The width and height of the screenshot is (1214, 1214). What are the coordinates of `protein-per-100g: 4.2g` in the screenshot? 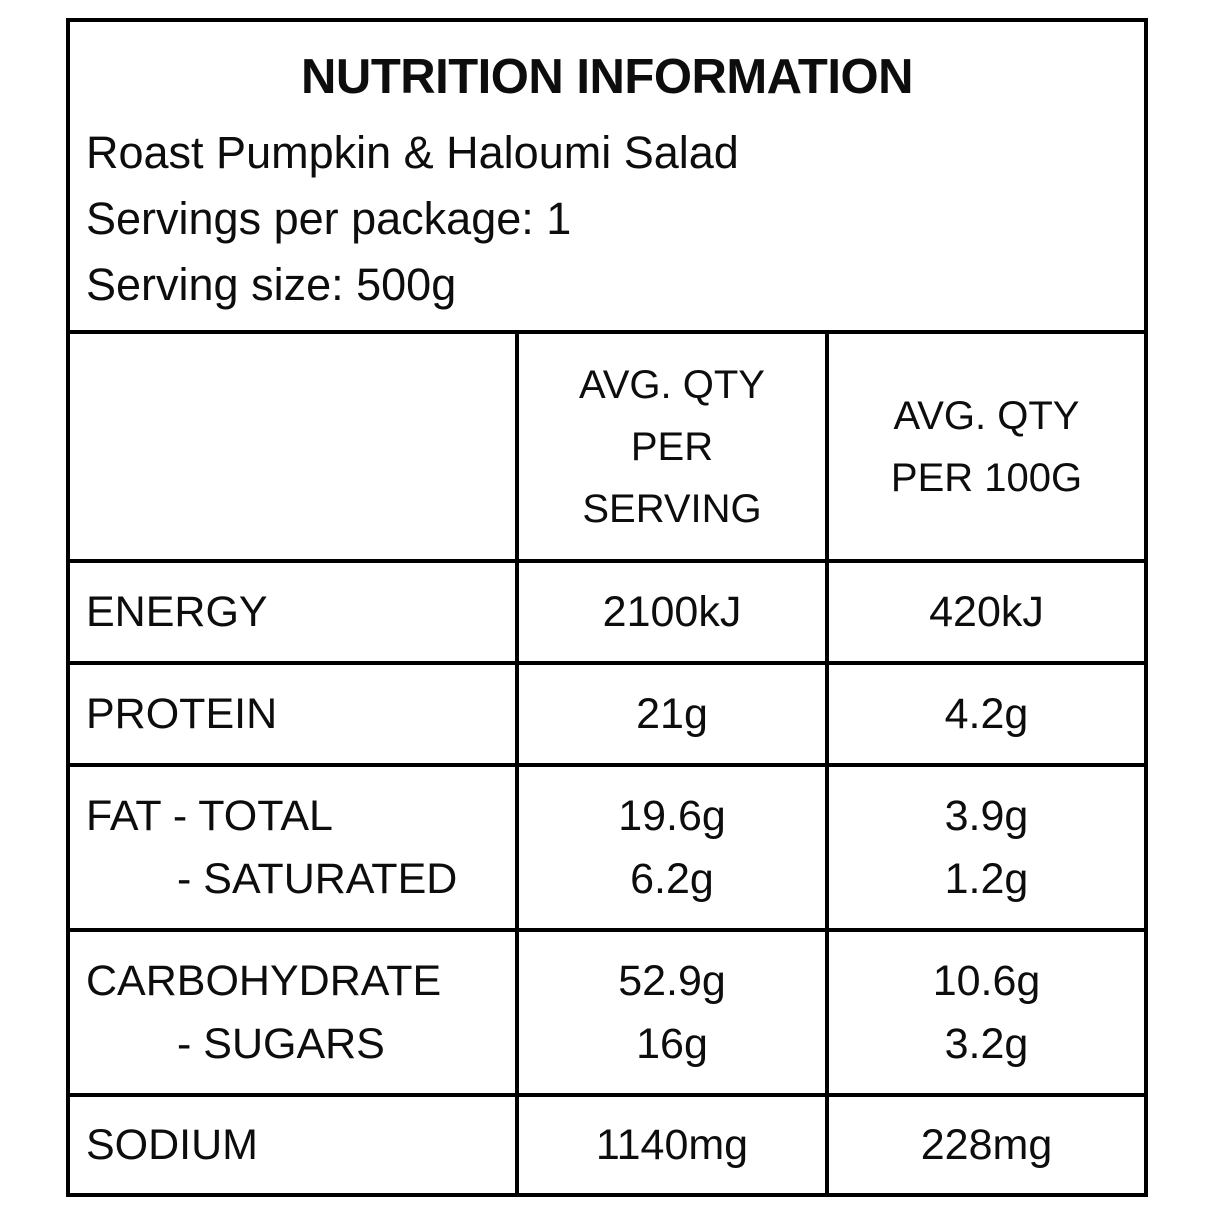 It's located at (984, 712).